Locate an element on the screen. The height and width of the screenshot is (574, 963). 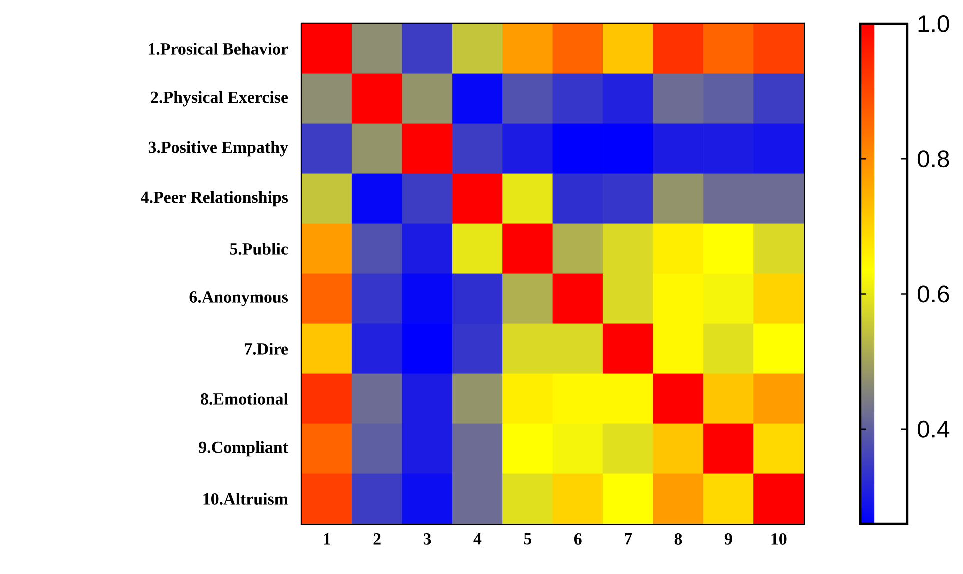
y-tick-label: 1.Prosical Behavior is located at coordinates (218, 48).